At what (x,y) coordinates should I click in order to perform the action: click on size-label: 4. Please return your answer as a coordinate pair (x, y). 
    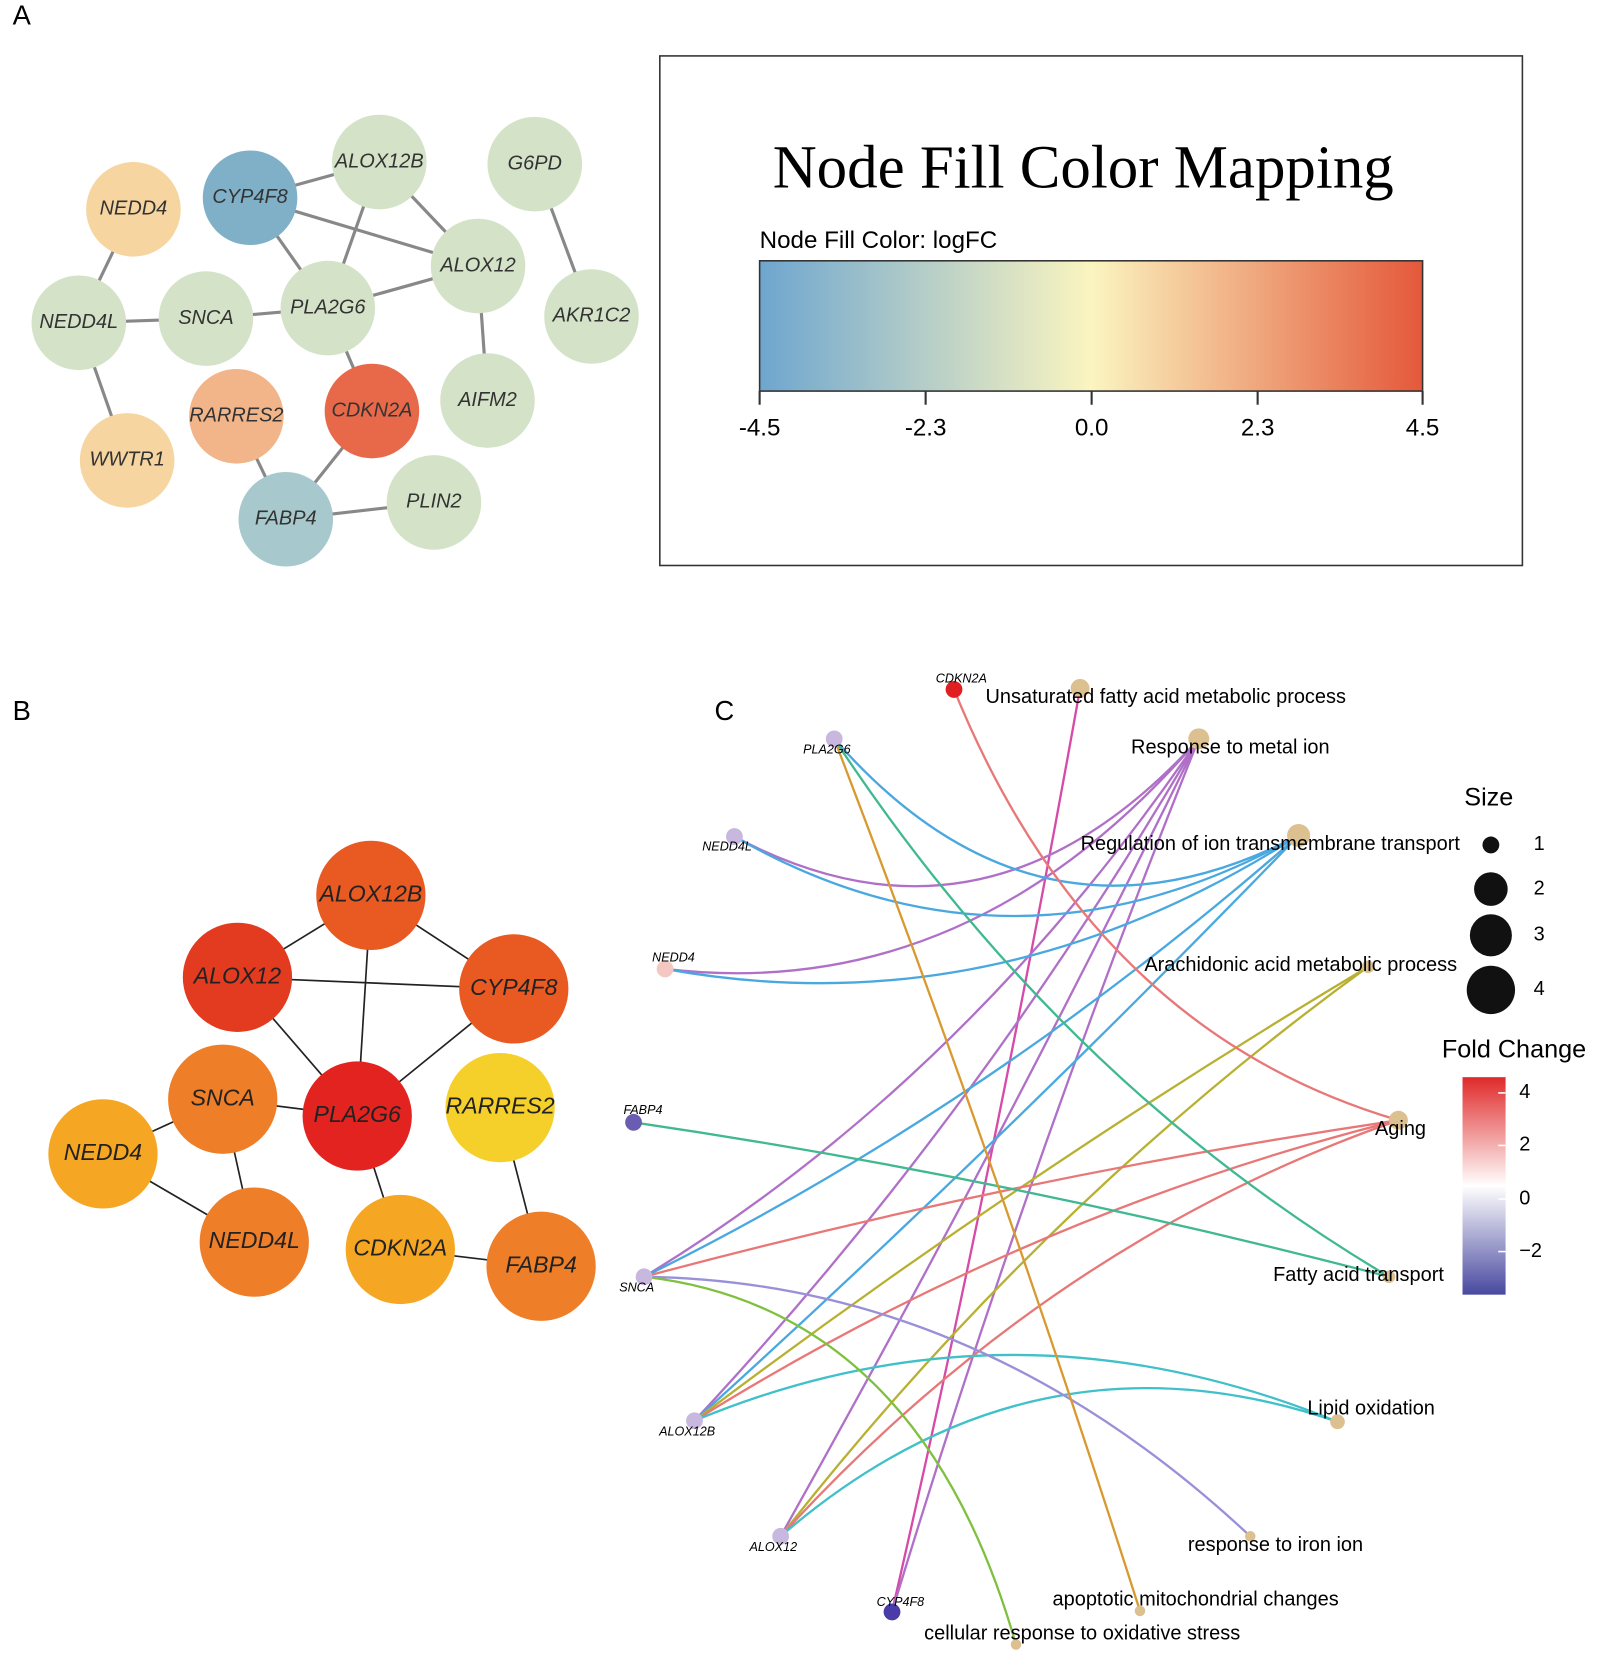
    Looking at the image, I should click on (1539, 989).